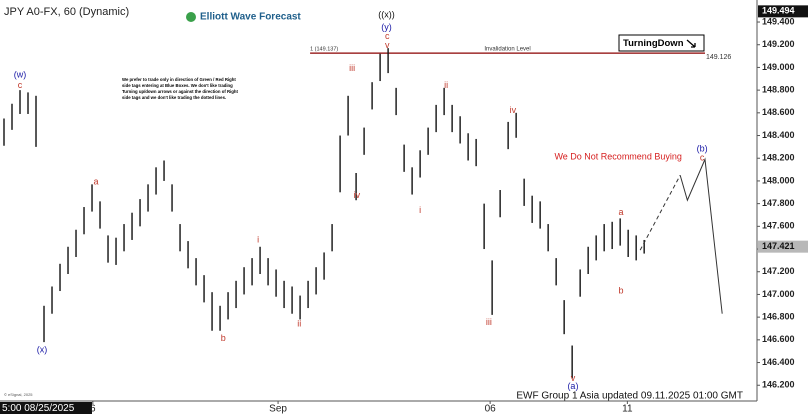  I want to click on cursor-date: 5:00 08/25/2025, so click(38, 408).